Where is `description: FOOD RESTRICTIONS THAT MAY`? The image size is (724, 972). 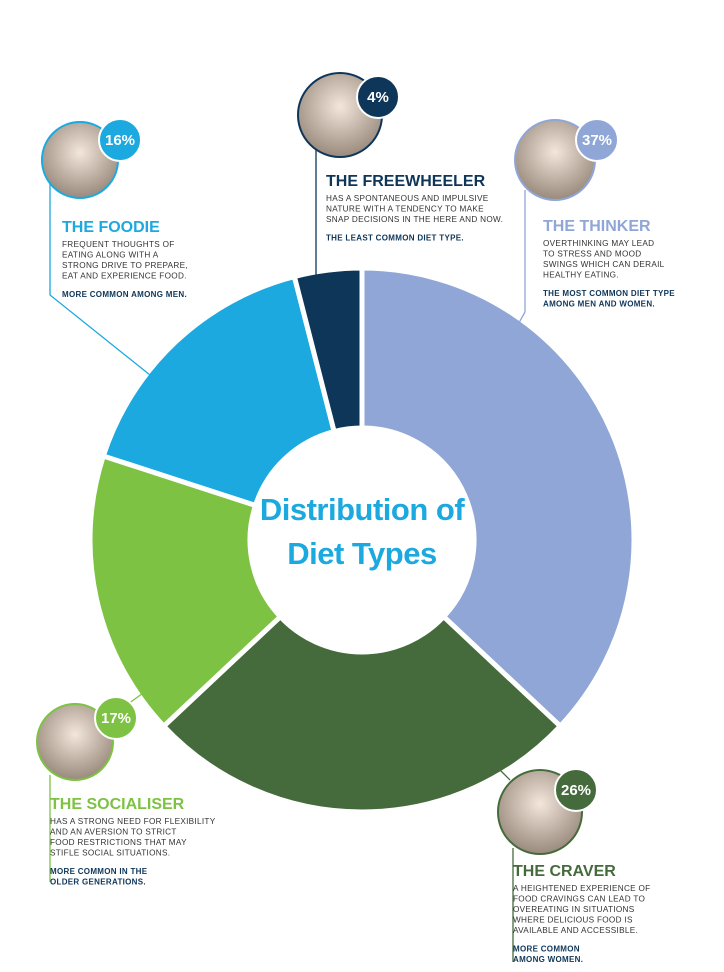 description: FOOD RESTRICTIONS THAT MAY is located at coordinates (118, 842).